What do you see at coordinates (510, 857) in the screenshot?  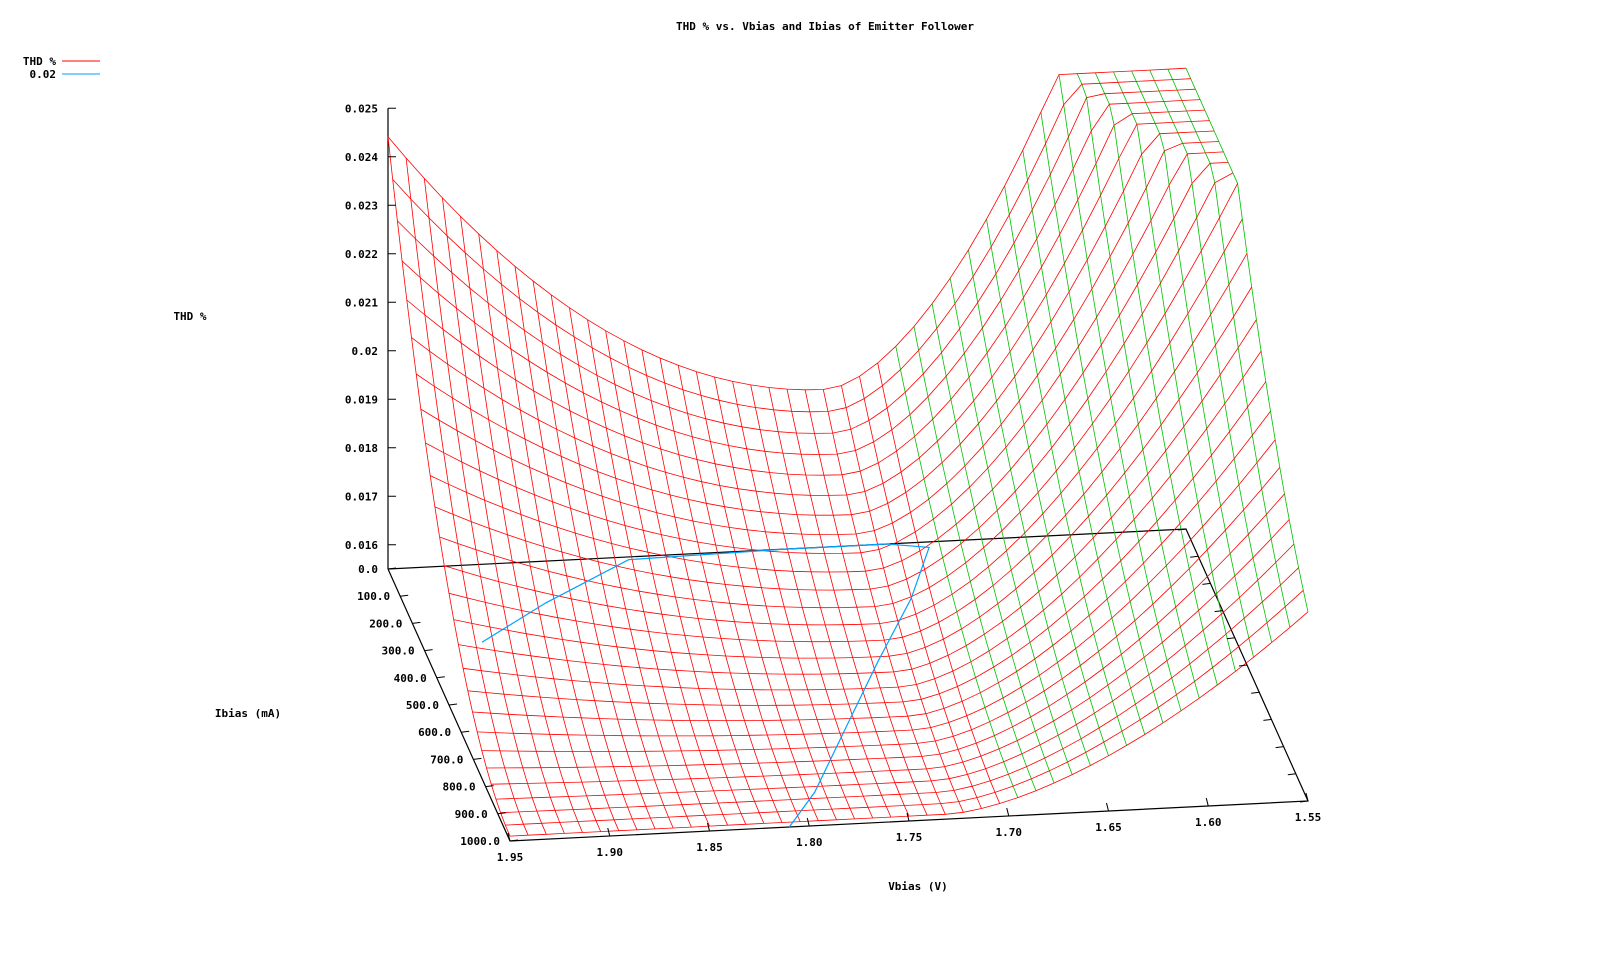 I see `x-tick-label: 1.95` at bounding box center [510, 857].